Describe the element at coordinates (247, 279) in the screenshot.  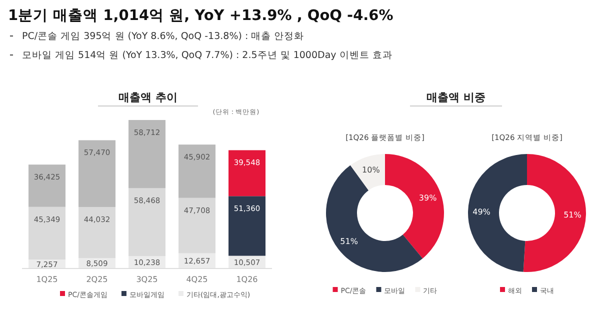
I see `x-tick-label: 1Q26` at that location.